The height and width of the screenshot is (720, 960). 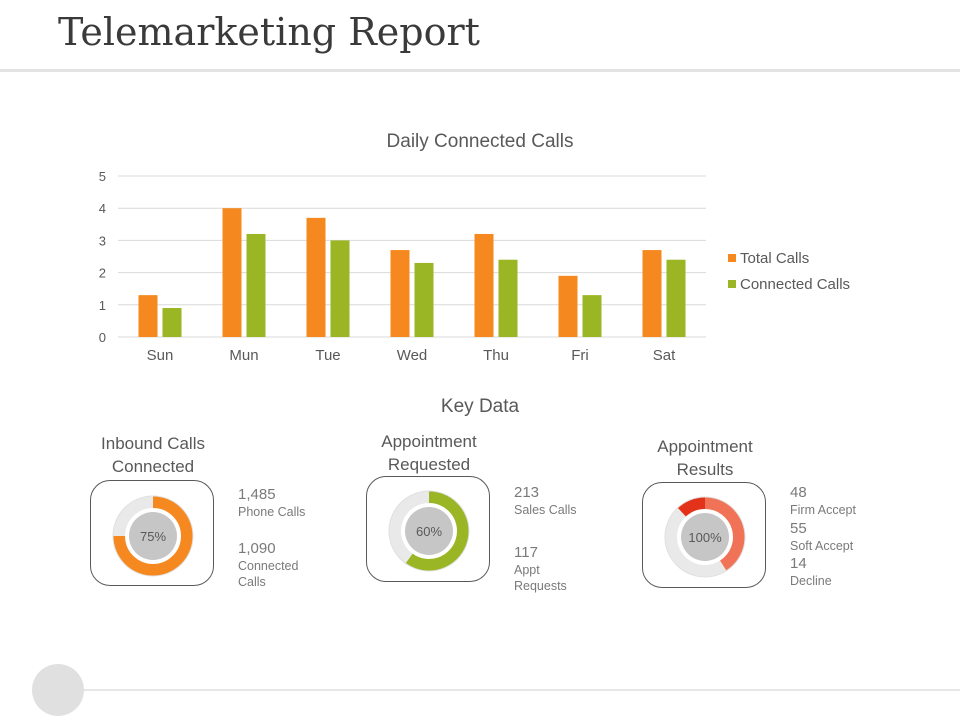 I want to click on y-tick-label: 2, so click(x=102, y=273).